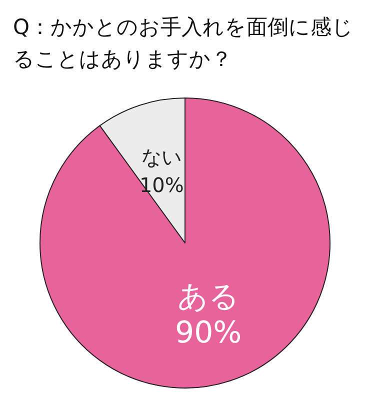 This screenshot has height=393, width=365. Describe the element at coordinates (162, 157) in the screenshot. I see `slice-label: ない` at that location.